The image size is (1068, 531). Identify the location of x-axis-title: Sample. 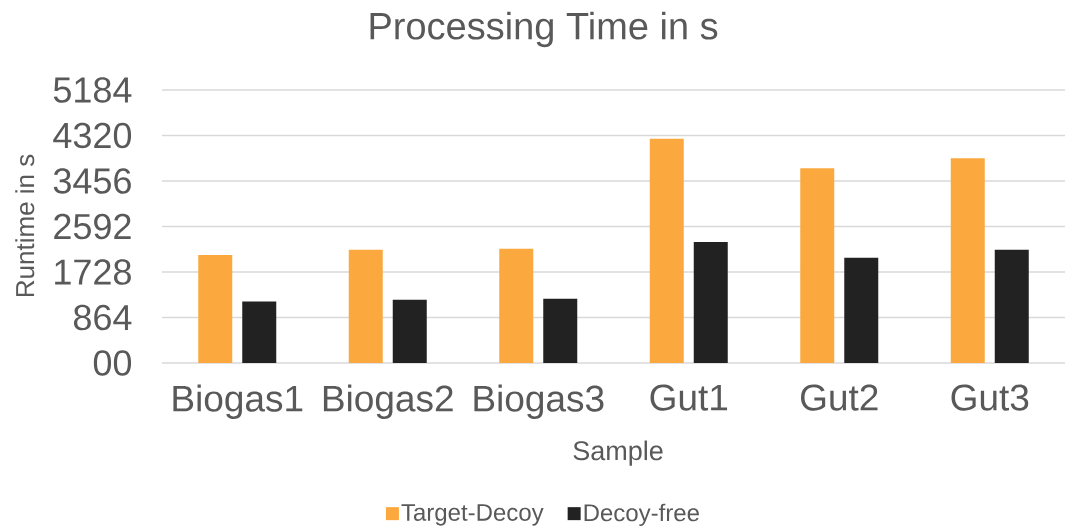
(618, 453).